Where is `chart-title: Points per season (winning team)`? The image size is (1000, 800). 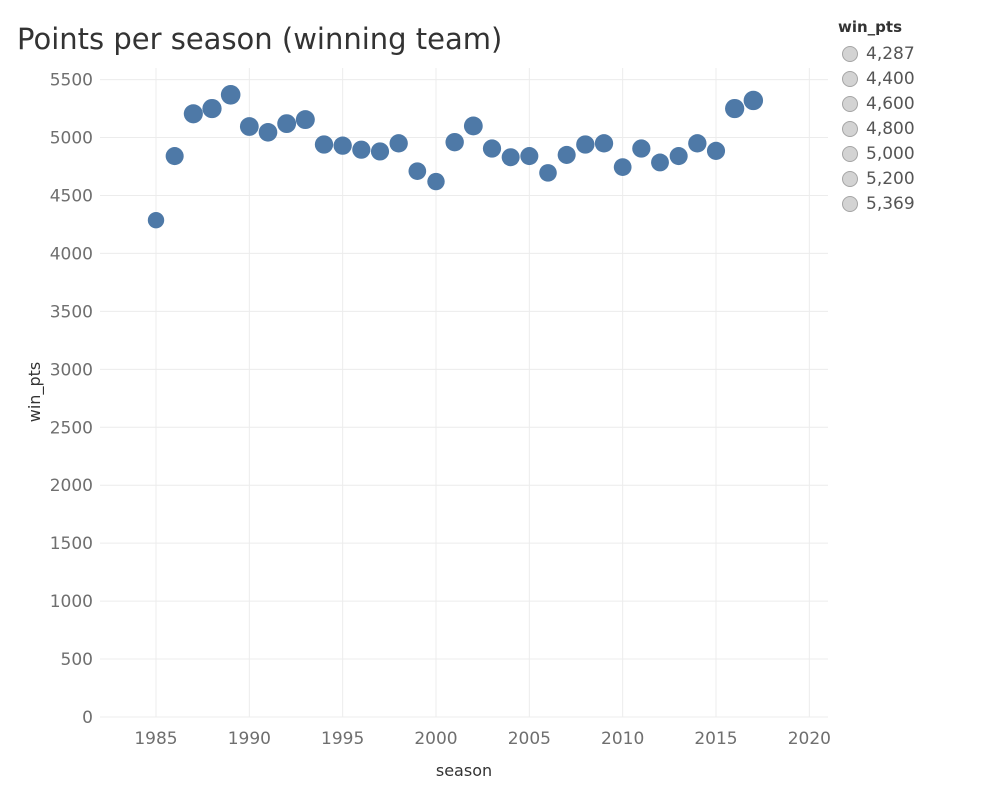
chart-title: Points per season (winning team) is located at coordinates (260, 39).